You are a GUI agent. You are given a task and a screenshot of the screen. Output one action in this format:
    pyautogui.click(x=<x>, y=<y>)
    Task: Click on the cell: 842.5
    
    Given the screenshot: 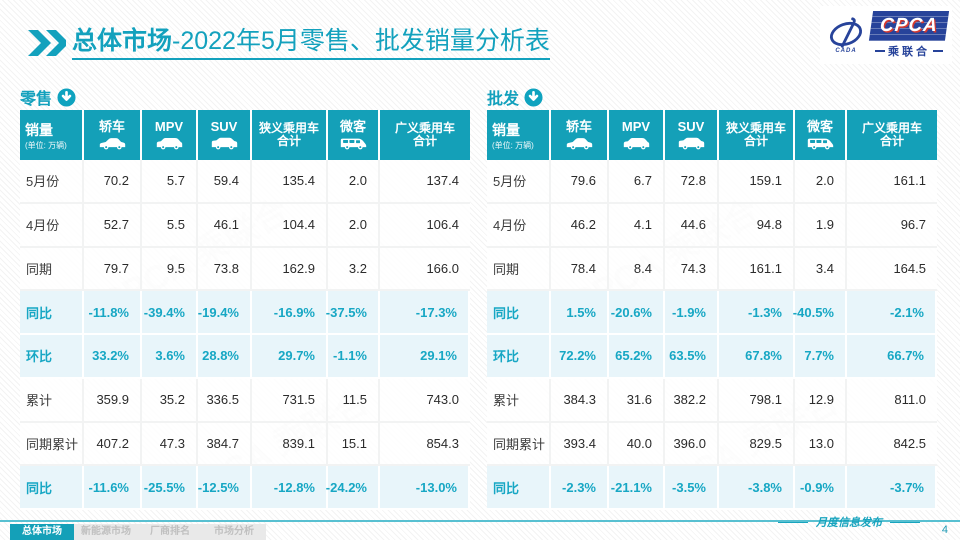 What is the action you would take?
    pyautogui.click(x=892, y=444)
    